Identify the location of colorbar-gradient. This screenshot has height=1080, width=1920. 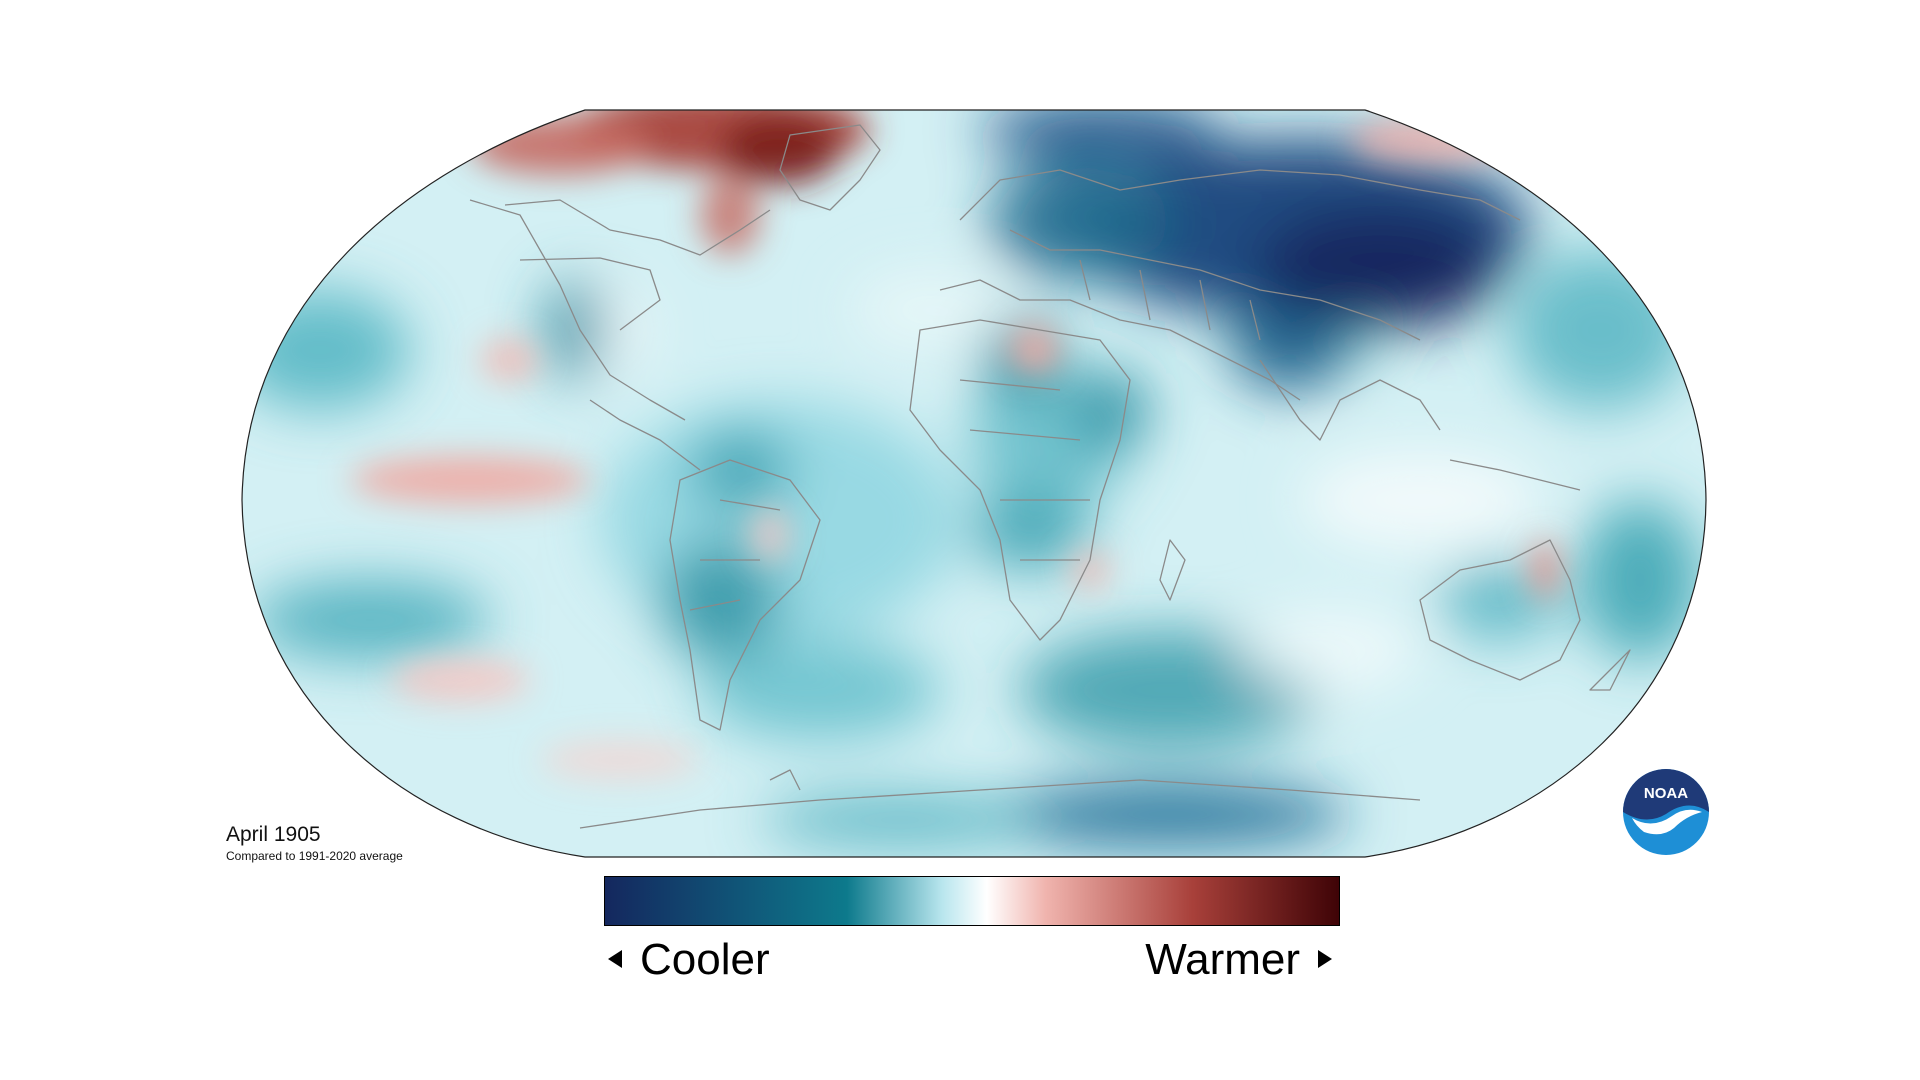
(972, 901).